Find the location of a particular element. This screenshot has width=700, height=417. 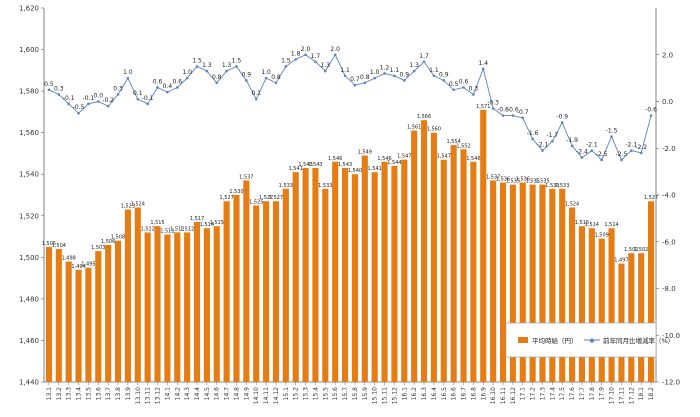

y-left-tick-label: 1,500 is located at coordinates (29, 258).